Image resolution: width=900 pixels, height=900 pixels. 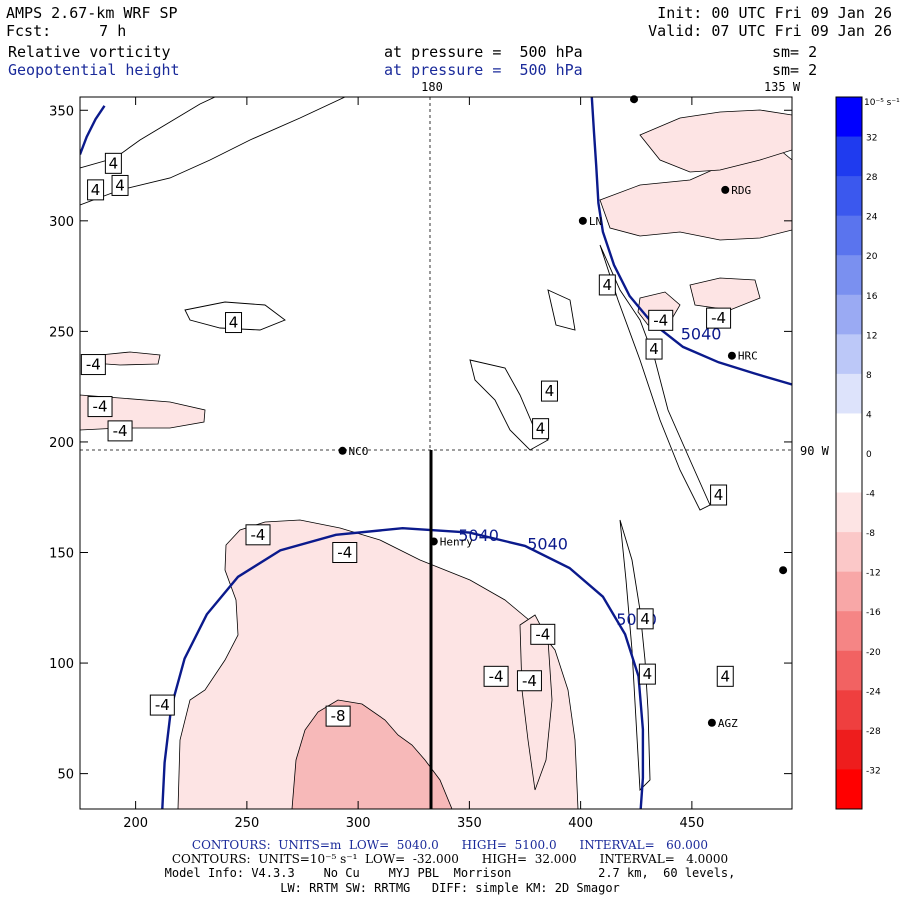 What do you see at coordinates (748, 356) in the screenshot?
I see `station-label: HRC` at bounding box center [748, 356].